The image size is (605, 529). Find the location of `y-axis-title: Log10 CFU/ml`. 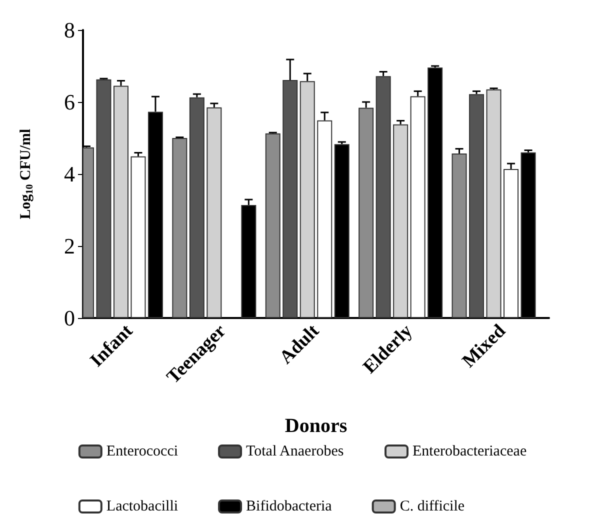

y-axis-title: Log10 CFU/ml is located at coordinates (27, 174).